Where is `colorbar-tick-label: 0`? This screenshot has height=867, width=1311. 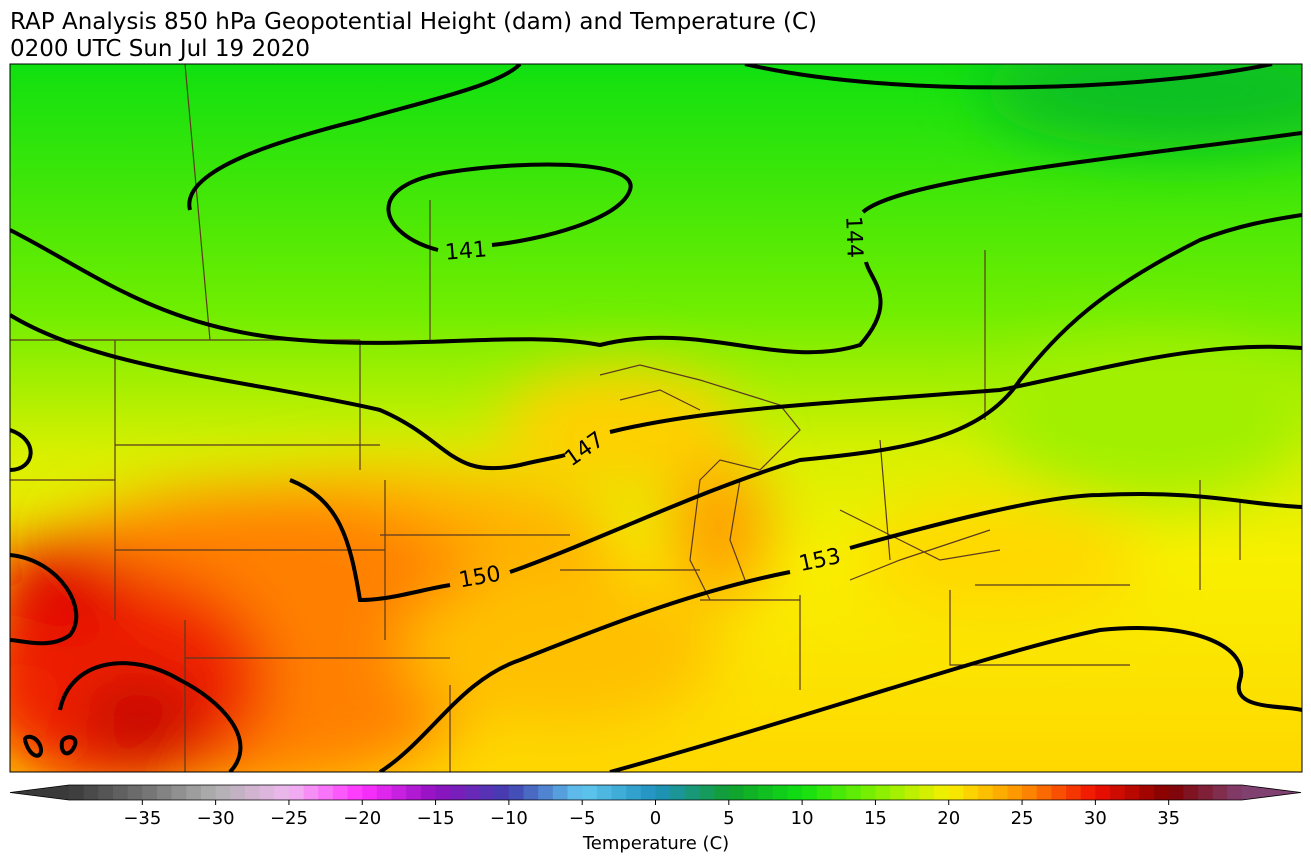
colorbar-tick-label: 0 is located at coordinates (655, 818).